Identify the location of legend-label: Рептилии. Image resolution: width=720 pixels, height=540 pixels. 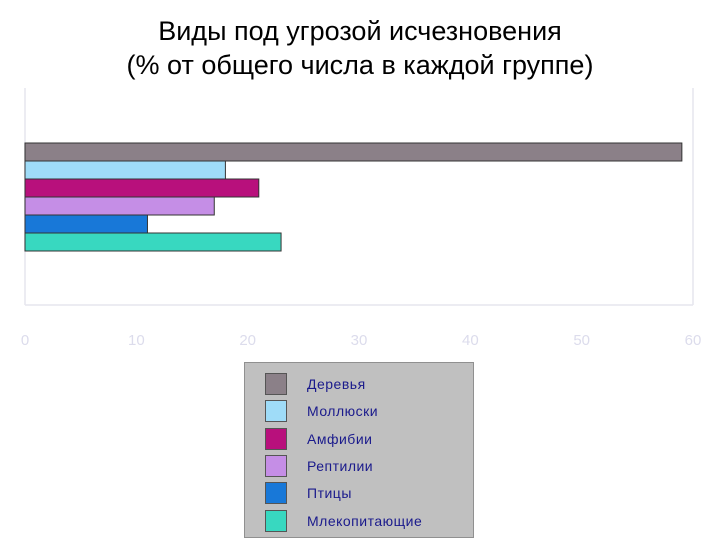
(340, 465).